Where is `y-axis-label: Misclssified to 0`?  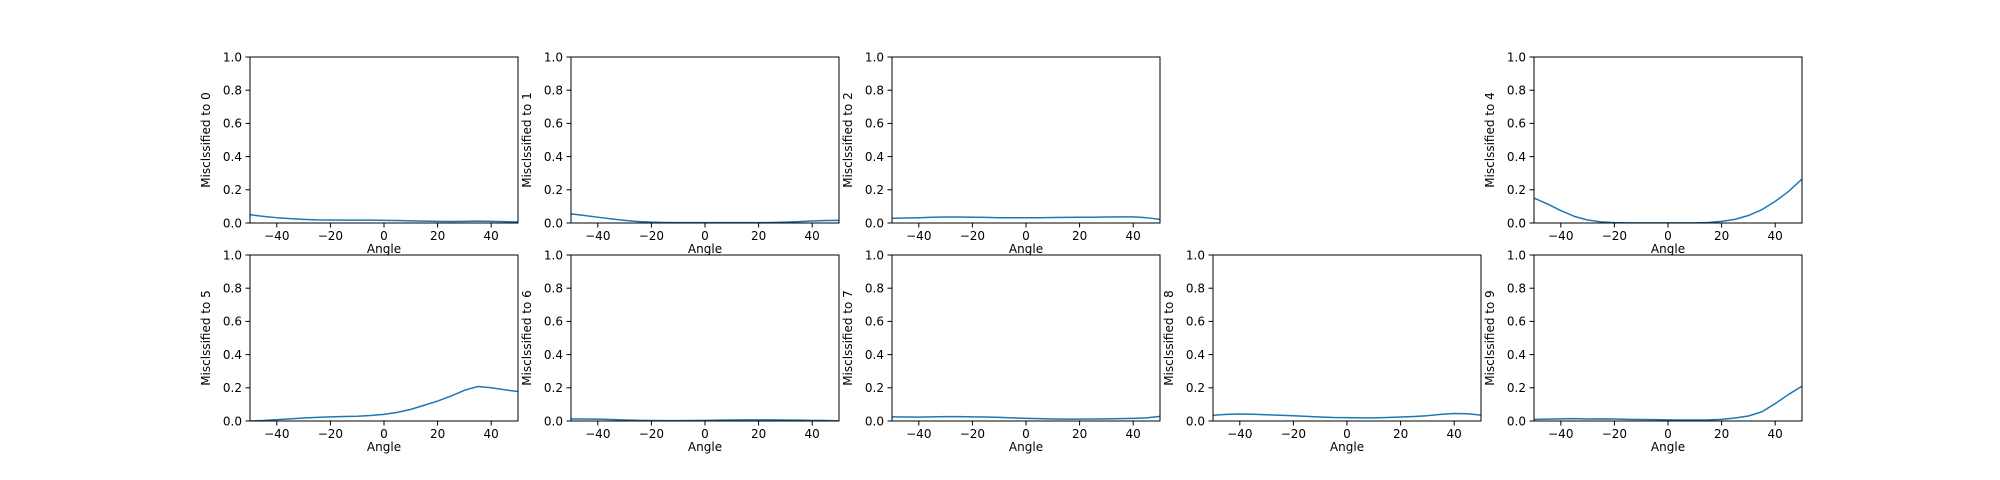
y-axis-label: Misclssified to 0 is located at coordinates (206, 140).